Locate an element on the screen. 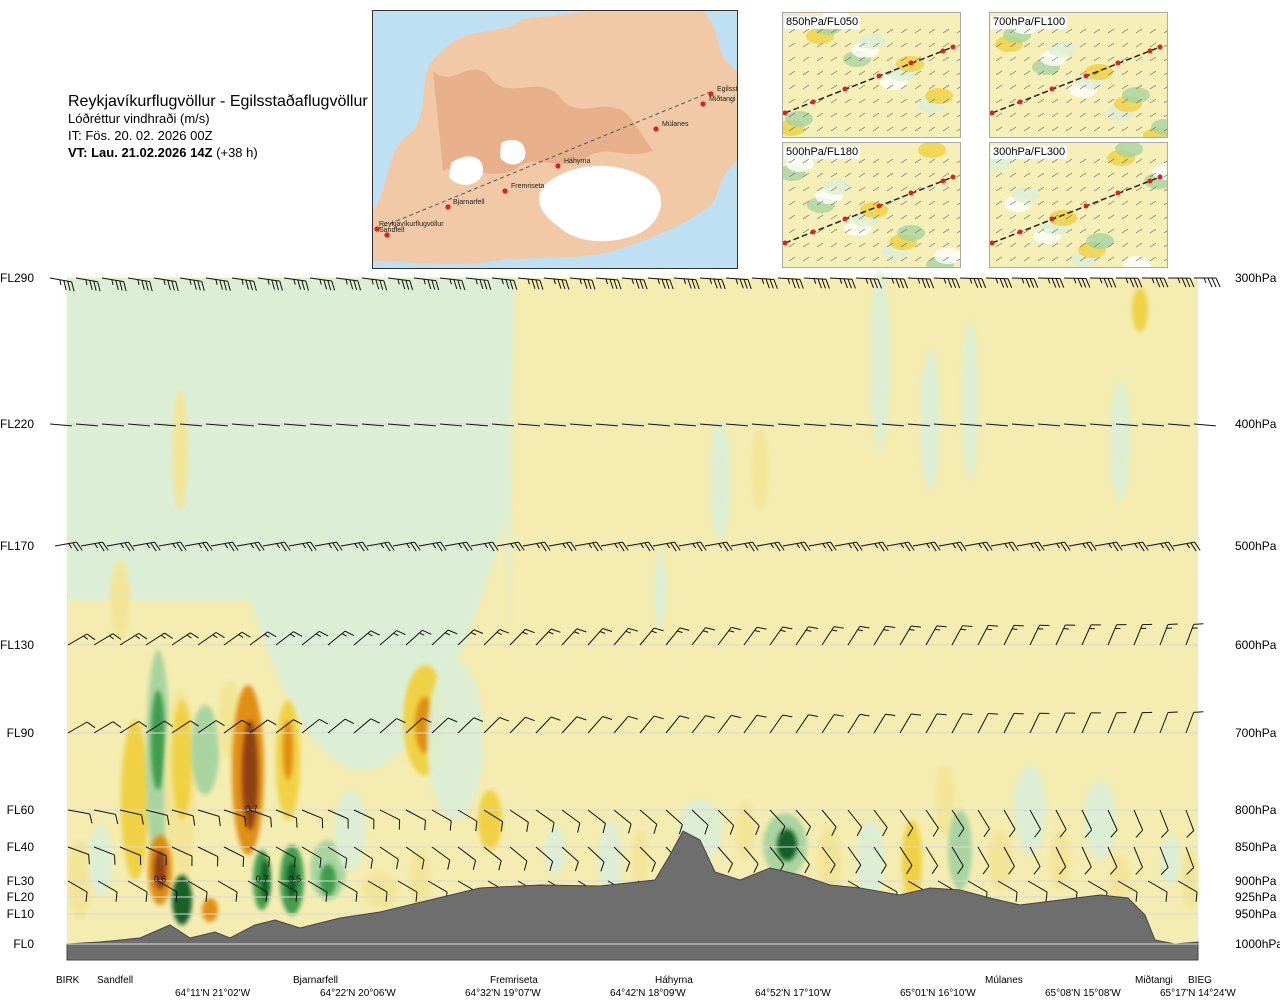 The image size is (1280, 1005). thumbnail-500: 500hPa/FL180 is located at coordinates (871, 205).